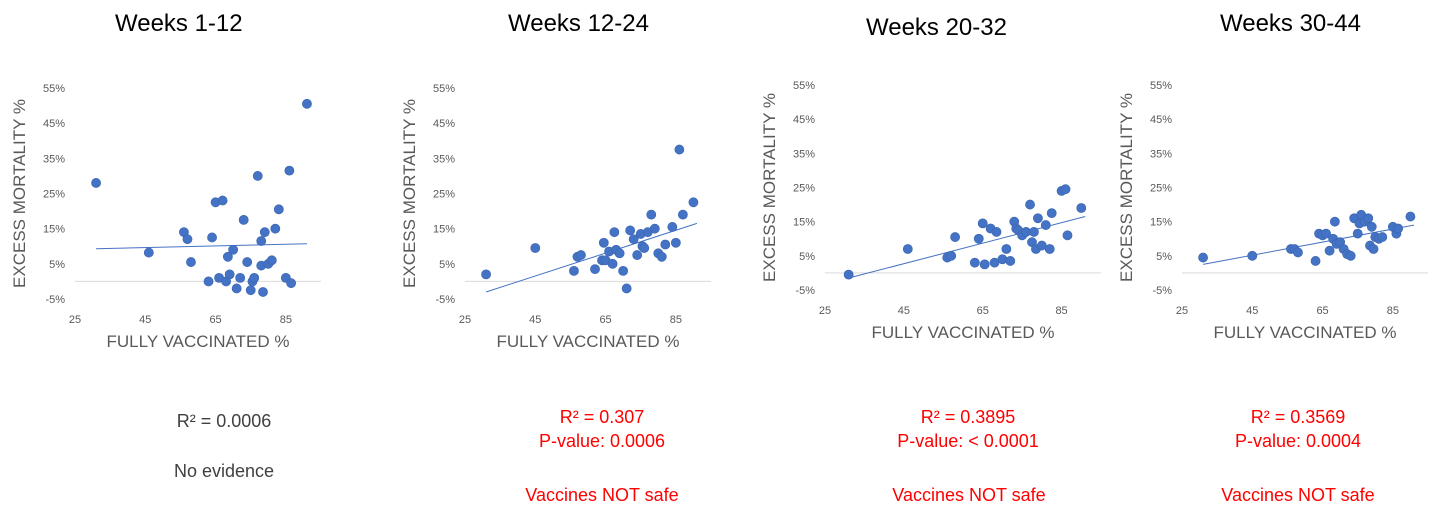  Describe the element at coordinates (602, 441) in the screenshot. I see `p-value-2: P-value: 0.0006` at that location.